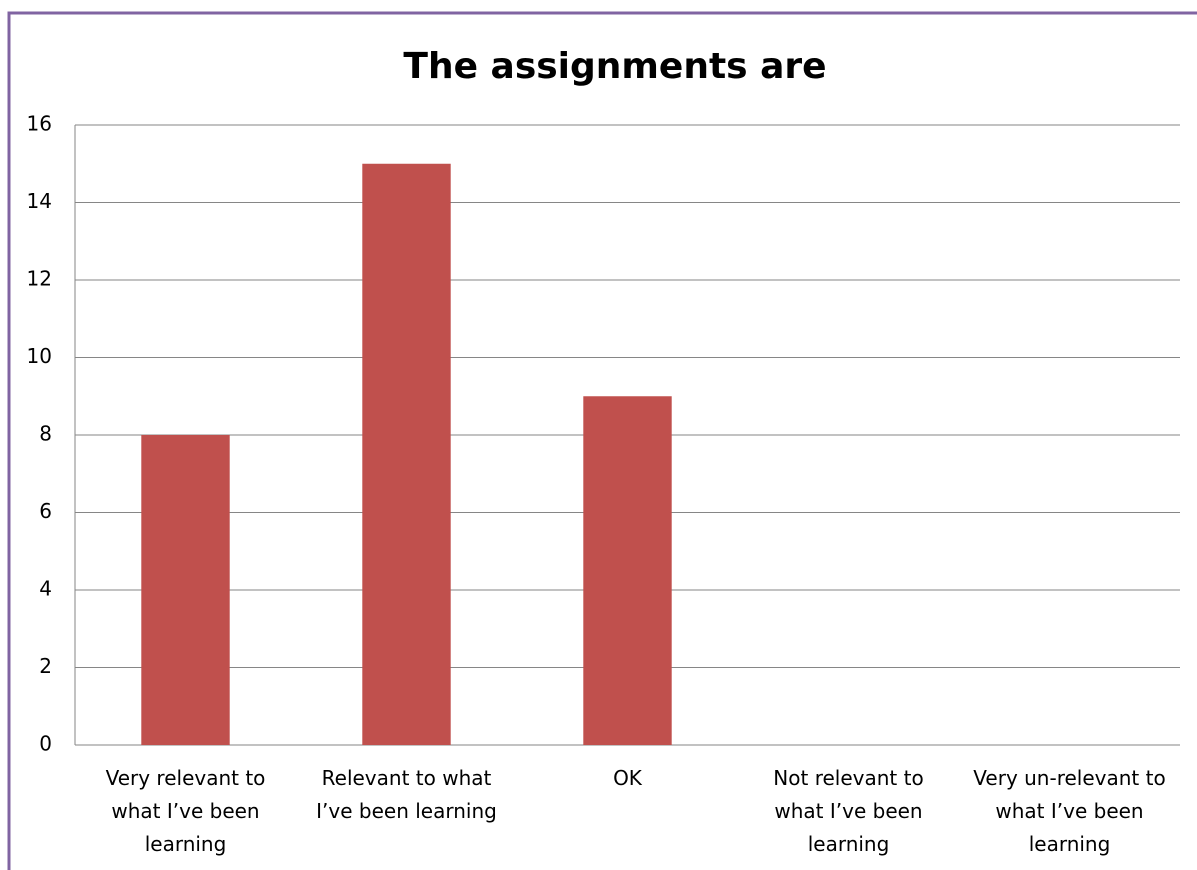 This screenshot has height=870, width=1197. What do you see at coordinates (45, 666) in the screenshot?
I see `y-tick-label: 2` at bounding box center [45, 666].